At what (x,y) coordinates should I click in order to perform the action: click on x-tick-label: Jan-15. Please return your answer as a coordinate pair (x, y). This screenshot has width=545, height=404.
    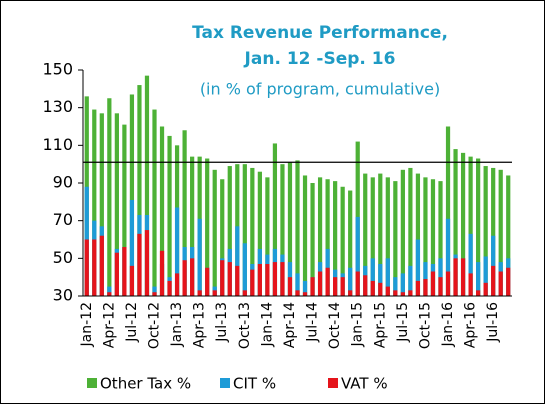
    Looking at the image, I should click on (358, 324).